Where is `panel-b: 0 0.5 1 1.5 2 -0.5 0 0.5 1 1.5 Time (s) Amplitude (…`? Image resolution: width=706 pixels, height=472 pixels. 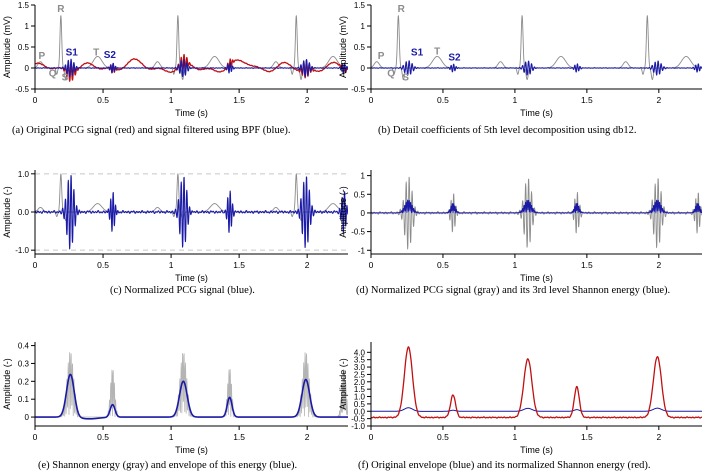 panel-b: 0 0.5 1 1.5 2 -0.5 0 0.5 1 1.5 Time (s) Amplitude (… is located at coordinates (520, 59).